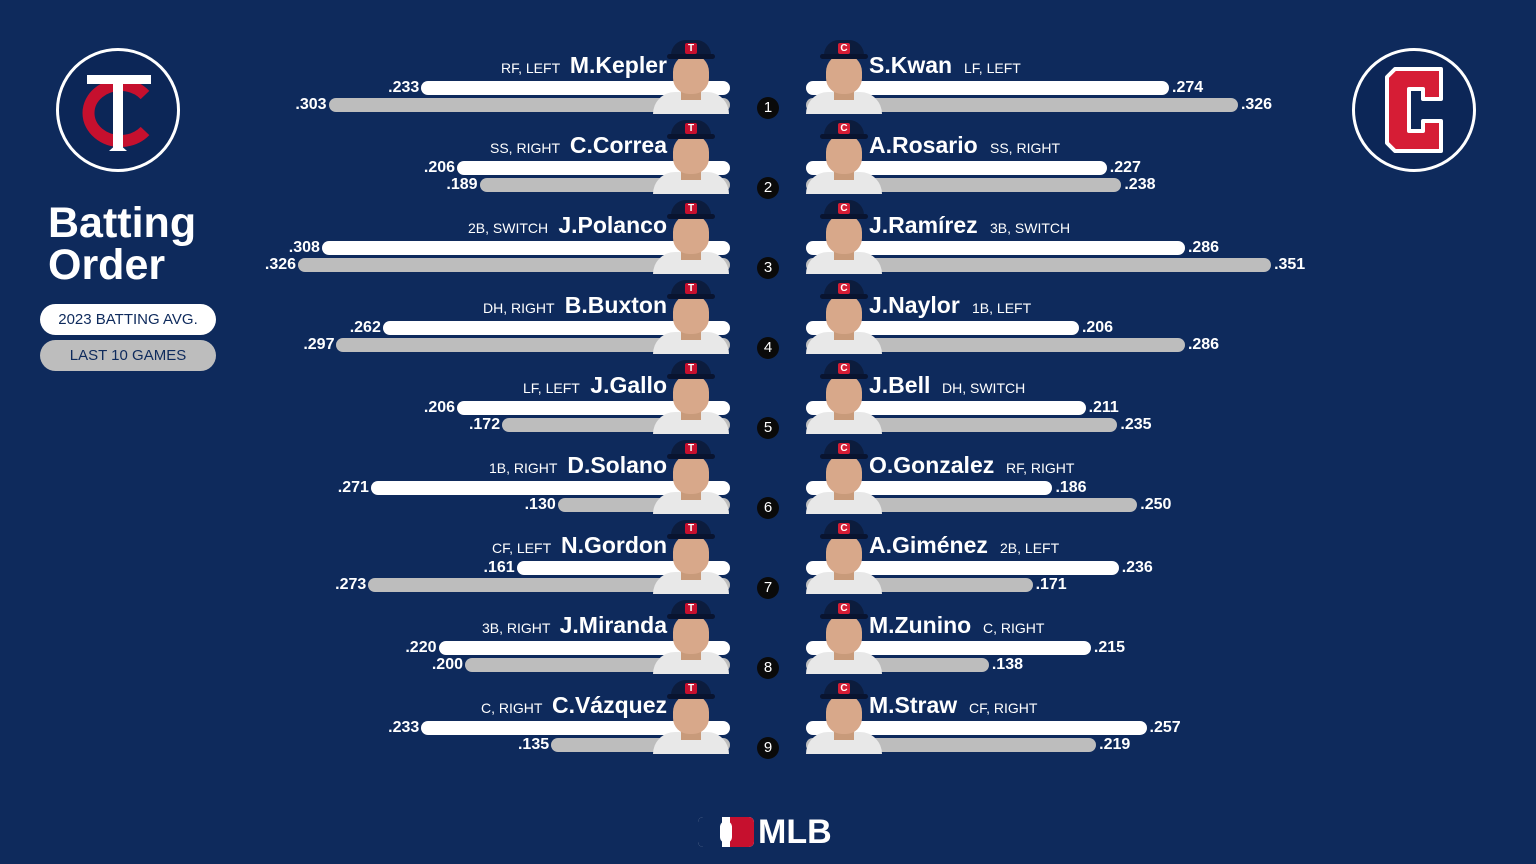 This screenshot has width=1536, height=864. Describe the element at coordinates (768, 108) in the screenshot. I see `batting-order-number: 1` at that location.